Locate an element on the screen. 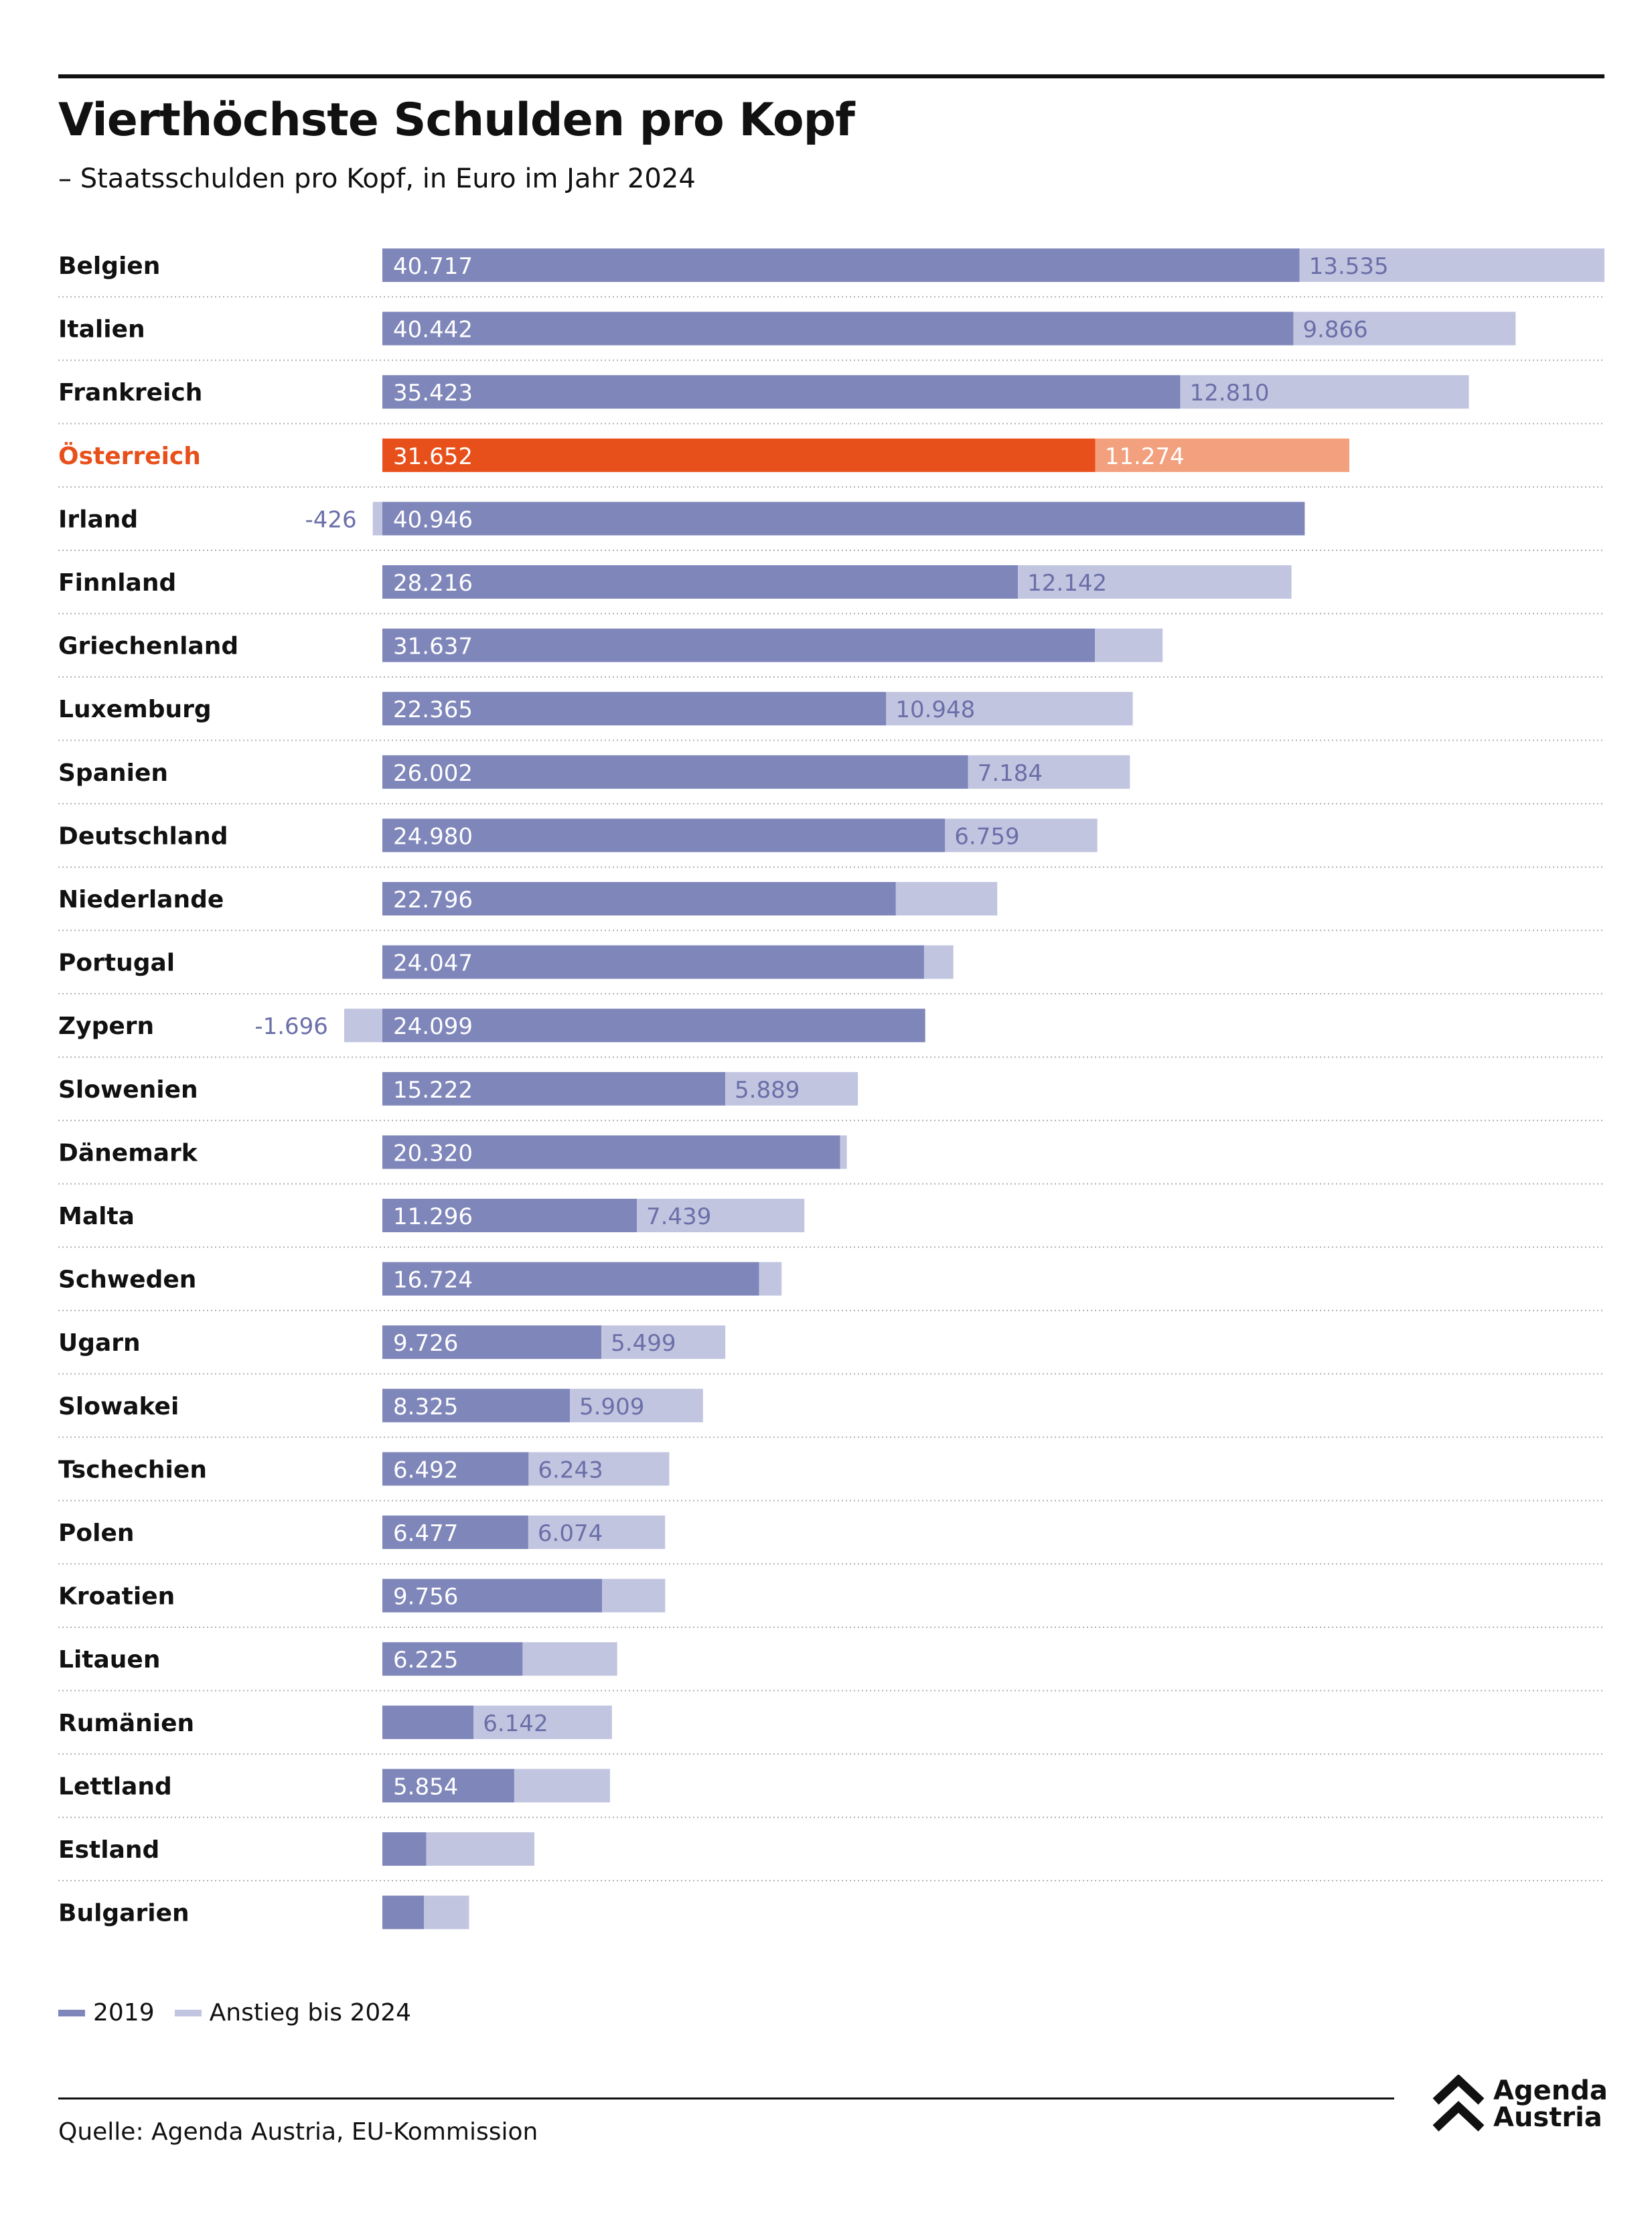  category-label-niederlande: Niederlande is located at coordinates (141, 899).